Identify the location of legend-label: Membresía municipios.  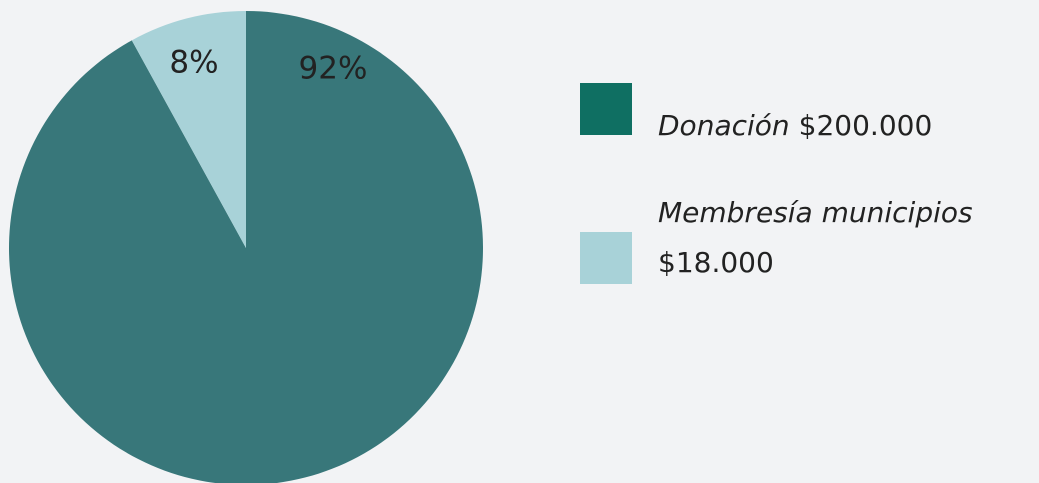
(815, 212).